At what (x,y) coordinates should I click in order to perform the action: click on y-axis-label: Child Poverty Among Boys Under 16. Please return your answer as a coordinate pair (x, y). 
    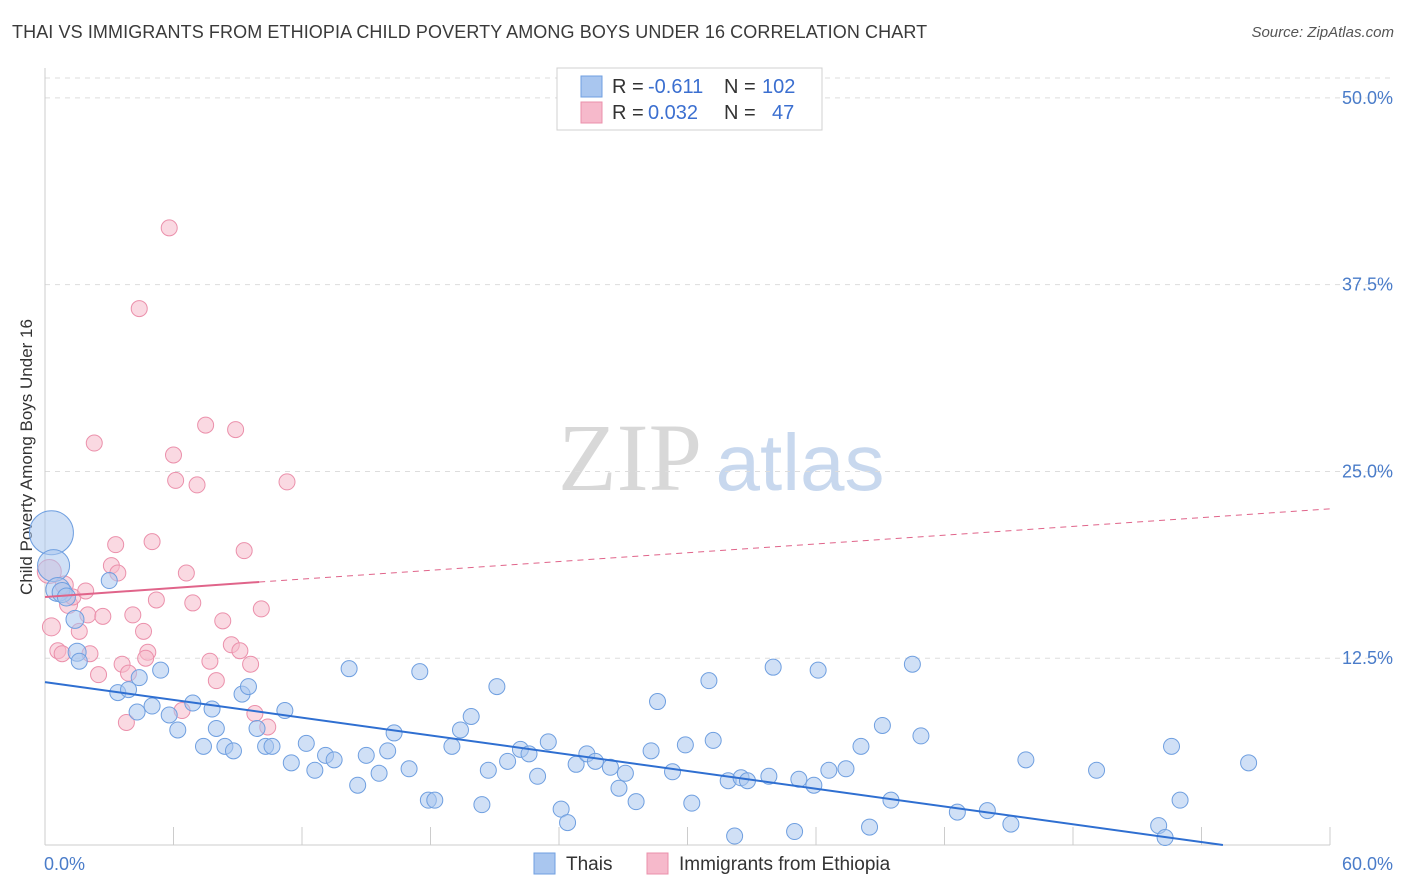
    Looking at the image, I should click on (26, 457).